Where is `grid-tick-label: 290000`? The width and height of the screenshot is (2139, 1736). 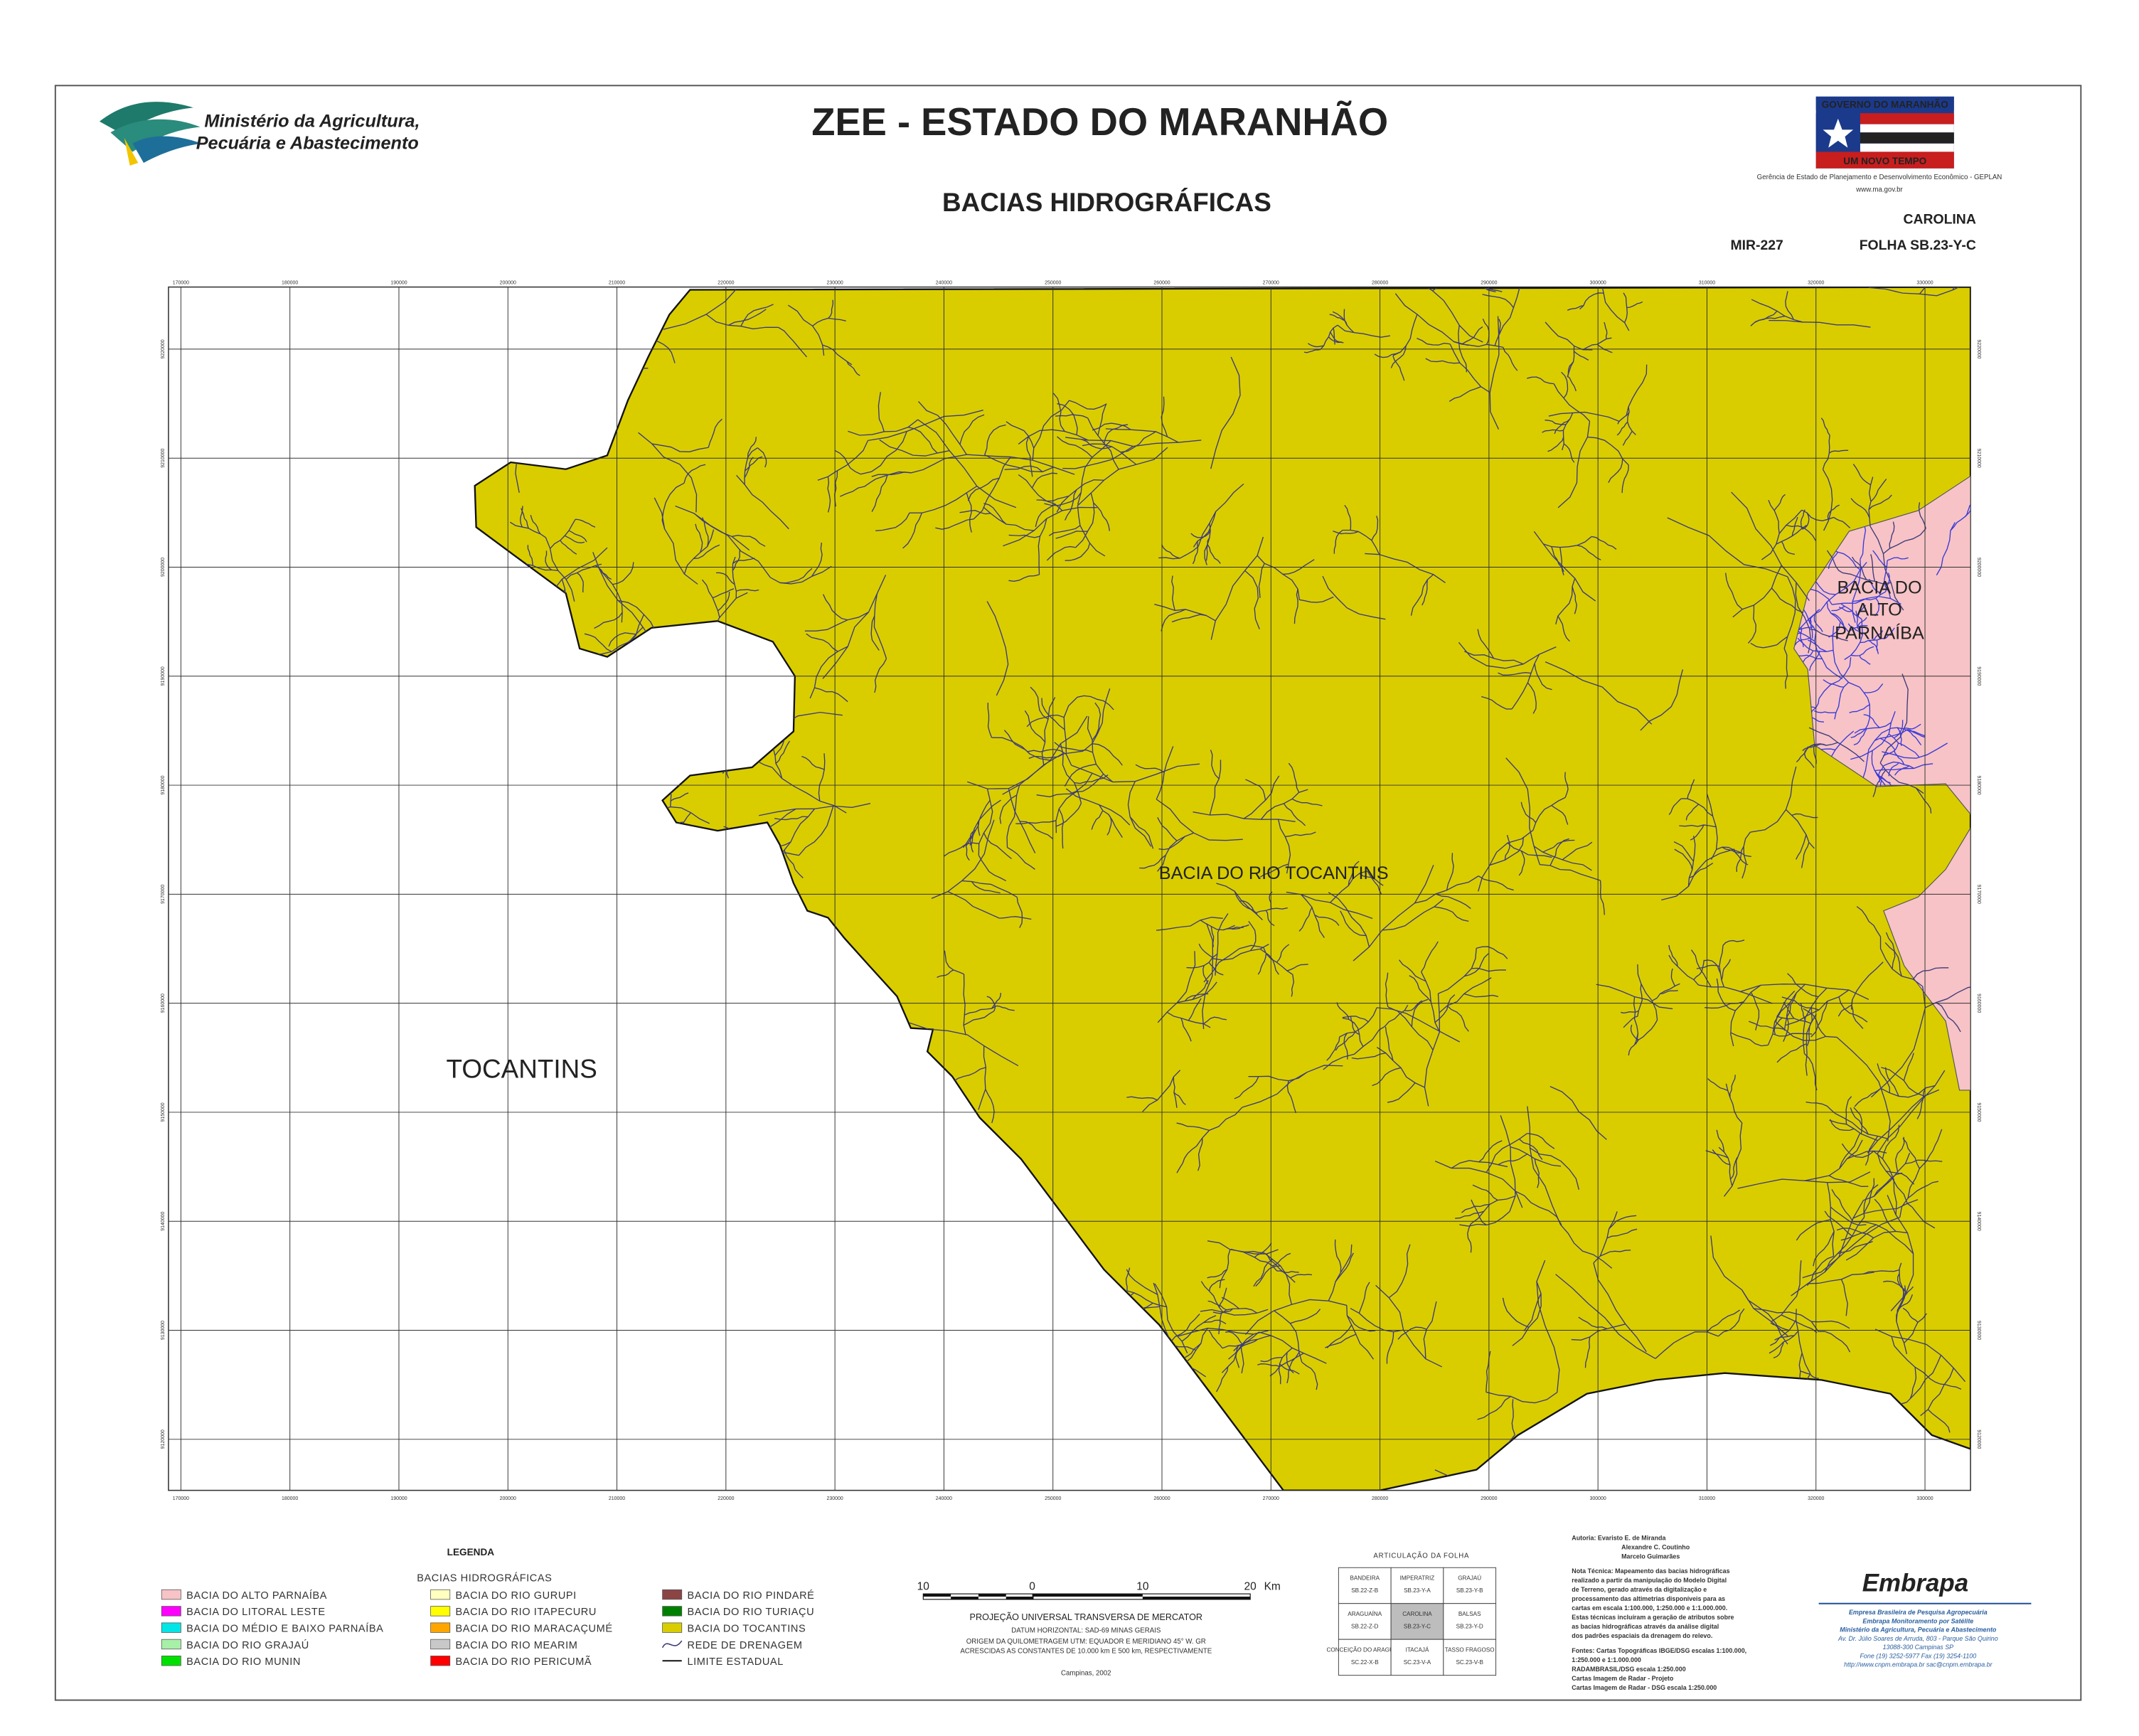
grid-tick-label: 290000 is located at coordinates (1489, 283).